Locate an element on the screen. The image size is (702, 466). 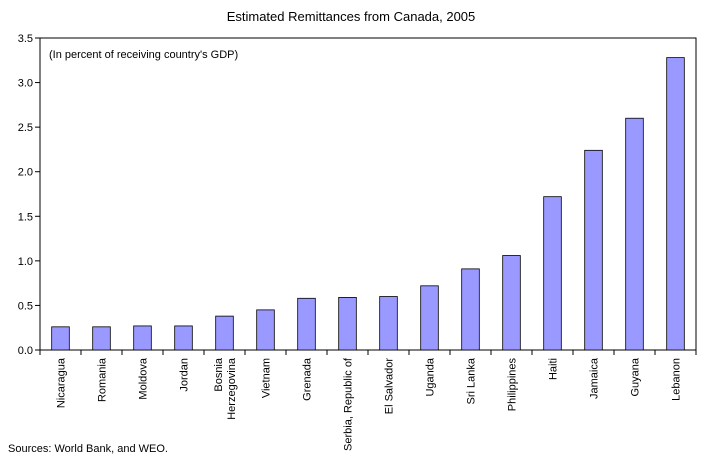
x-tick-label: Grenada is located at coordinates (308, 379).